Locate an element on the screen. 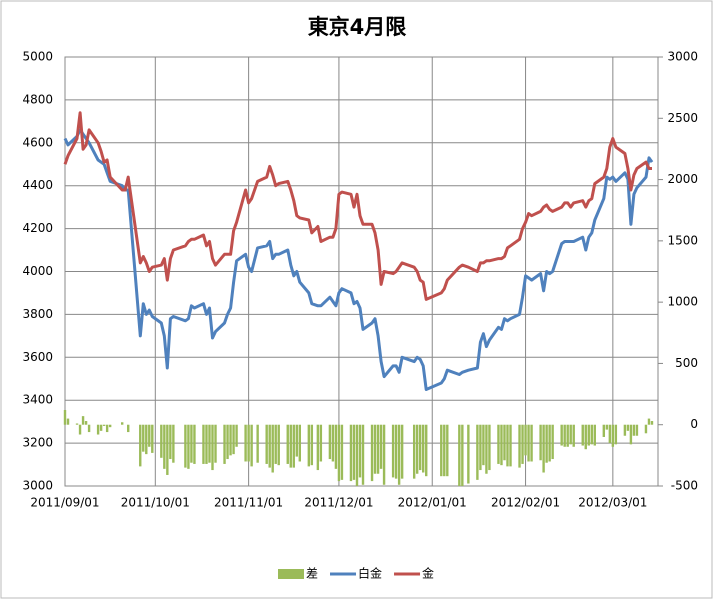 The width and height of the screenshot is (716, 606). legend-label: 金 is located at coordinates (428, 573).